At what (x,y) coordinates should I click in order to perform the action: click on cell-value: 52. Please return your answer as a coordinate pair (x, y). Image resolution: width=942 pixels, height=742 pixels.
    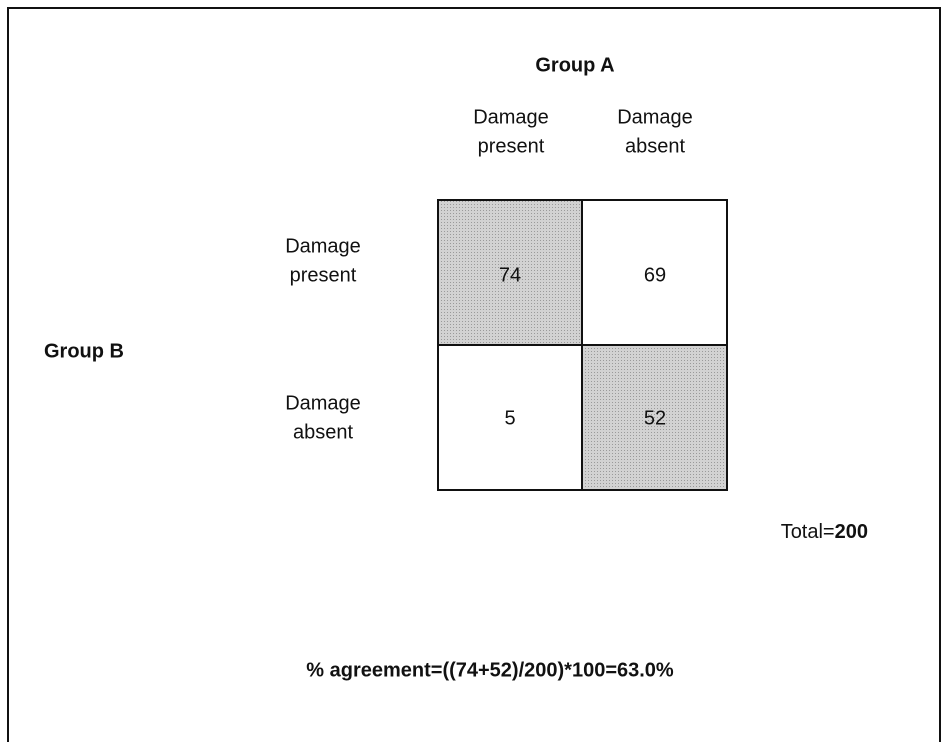
    Looking at the image, I should click on (655, 418).